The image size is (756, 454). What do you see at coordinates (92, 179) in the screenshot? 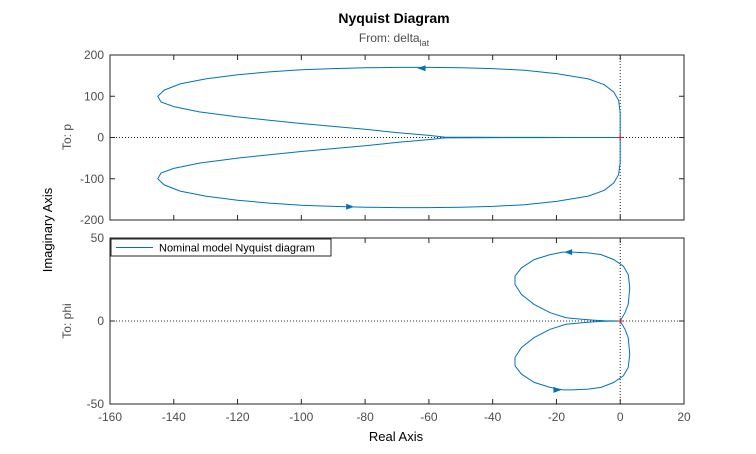
I see `panel-1-y-tick-label: -100` at bounding box center [92, 179].